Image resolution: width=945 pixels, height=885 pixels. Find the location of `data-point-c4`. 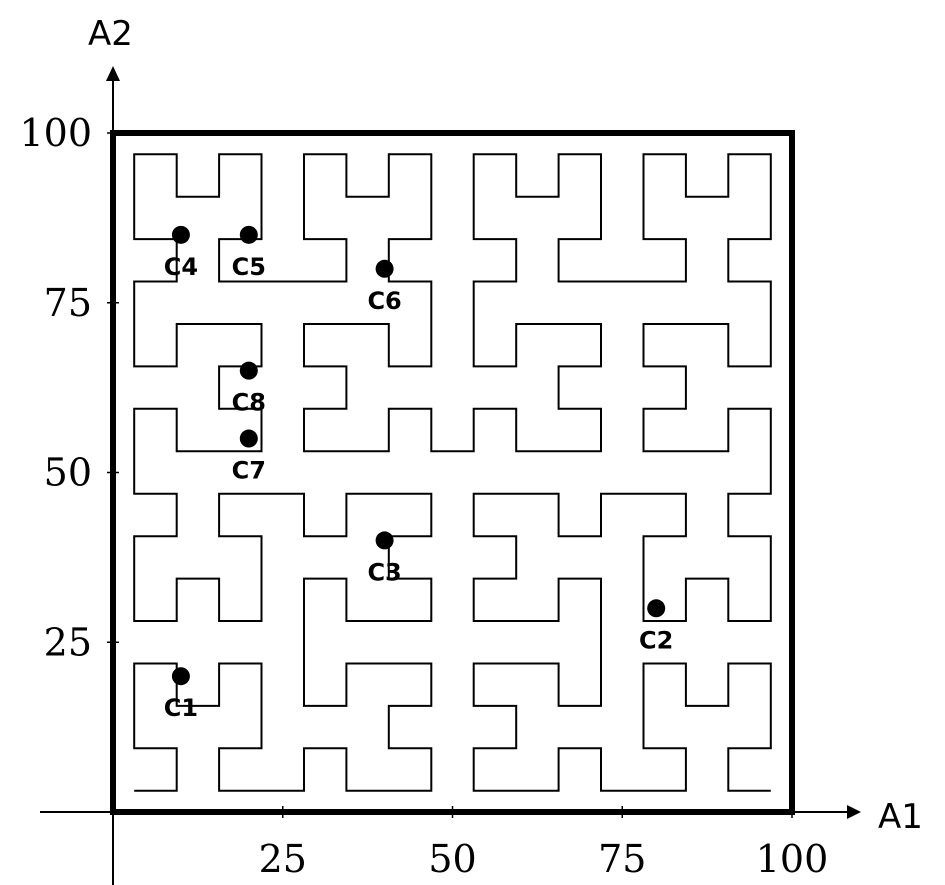

data-point-c4 is located at coordinates (180, 234).